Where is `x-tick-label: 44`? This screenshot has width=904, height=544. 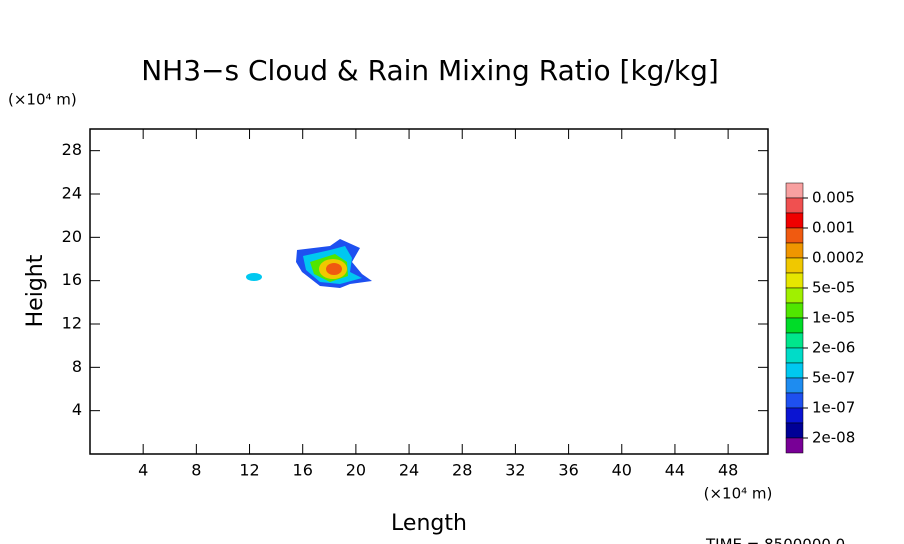 x-tick-label: 44 is located at coordinates (675, 470).